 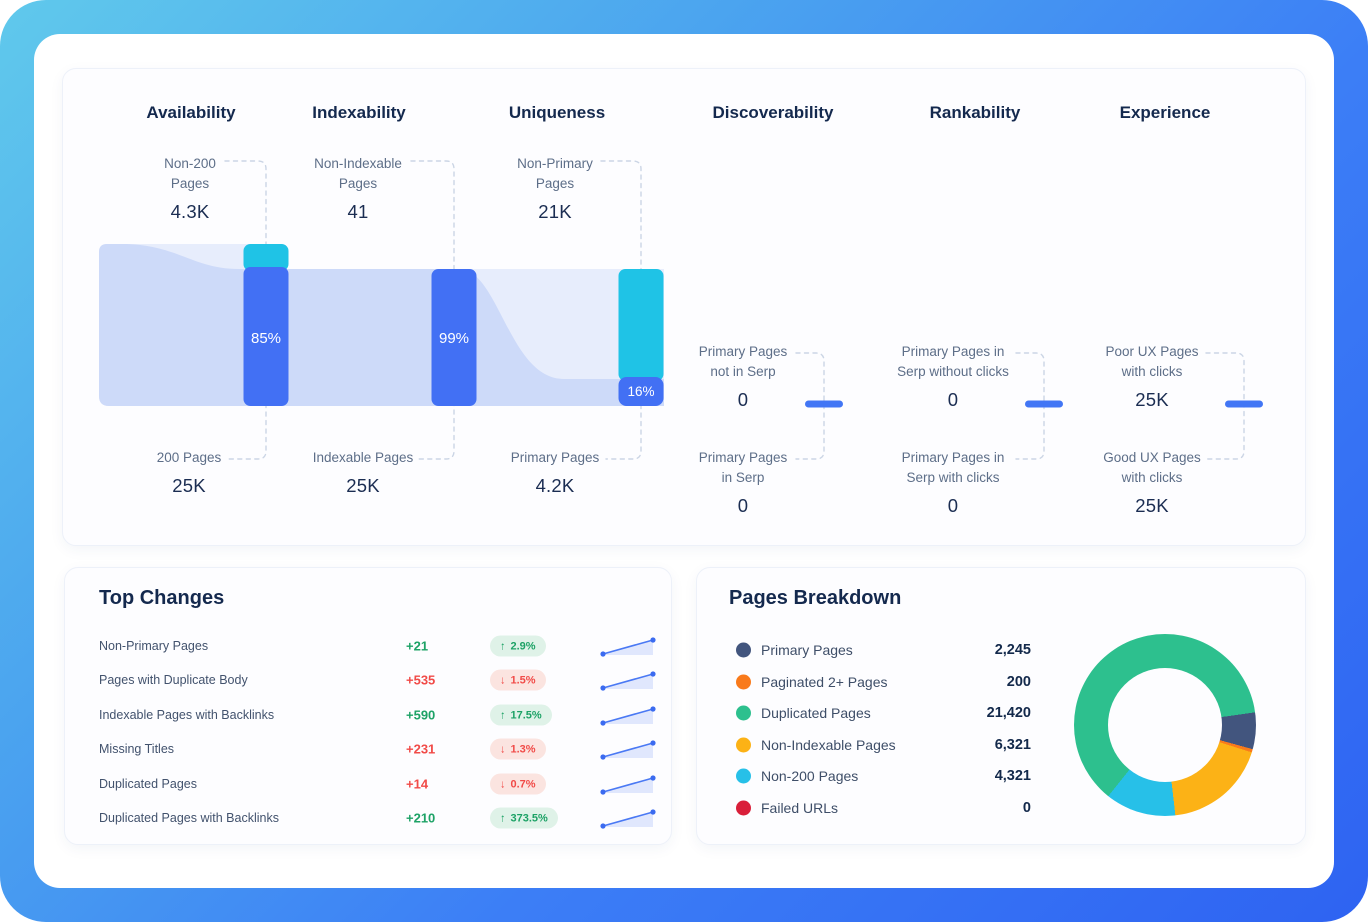 What do you see at coordinates (1152, 482) in the screenshot?
I see `stat-good-ux-pages-with-clicks: Good UX Pages with clicks 25K` at bounding box center [1152, 482].